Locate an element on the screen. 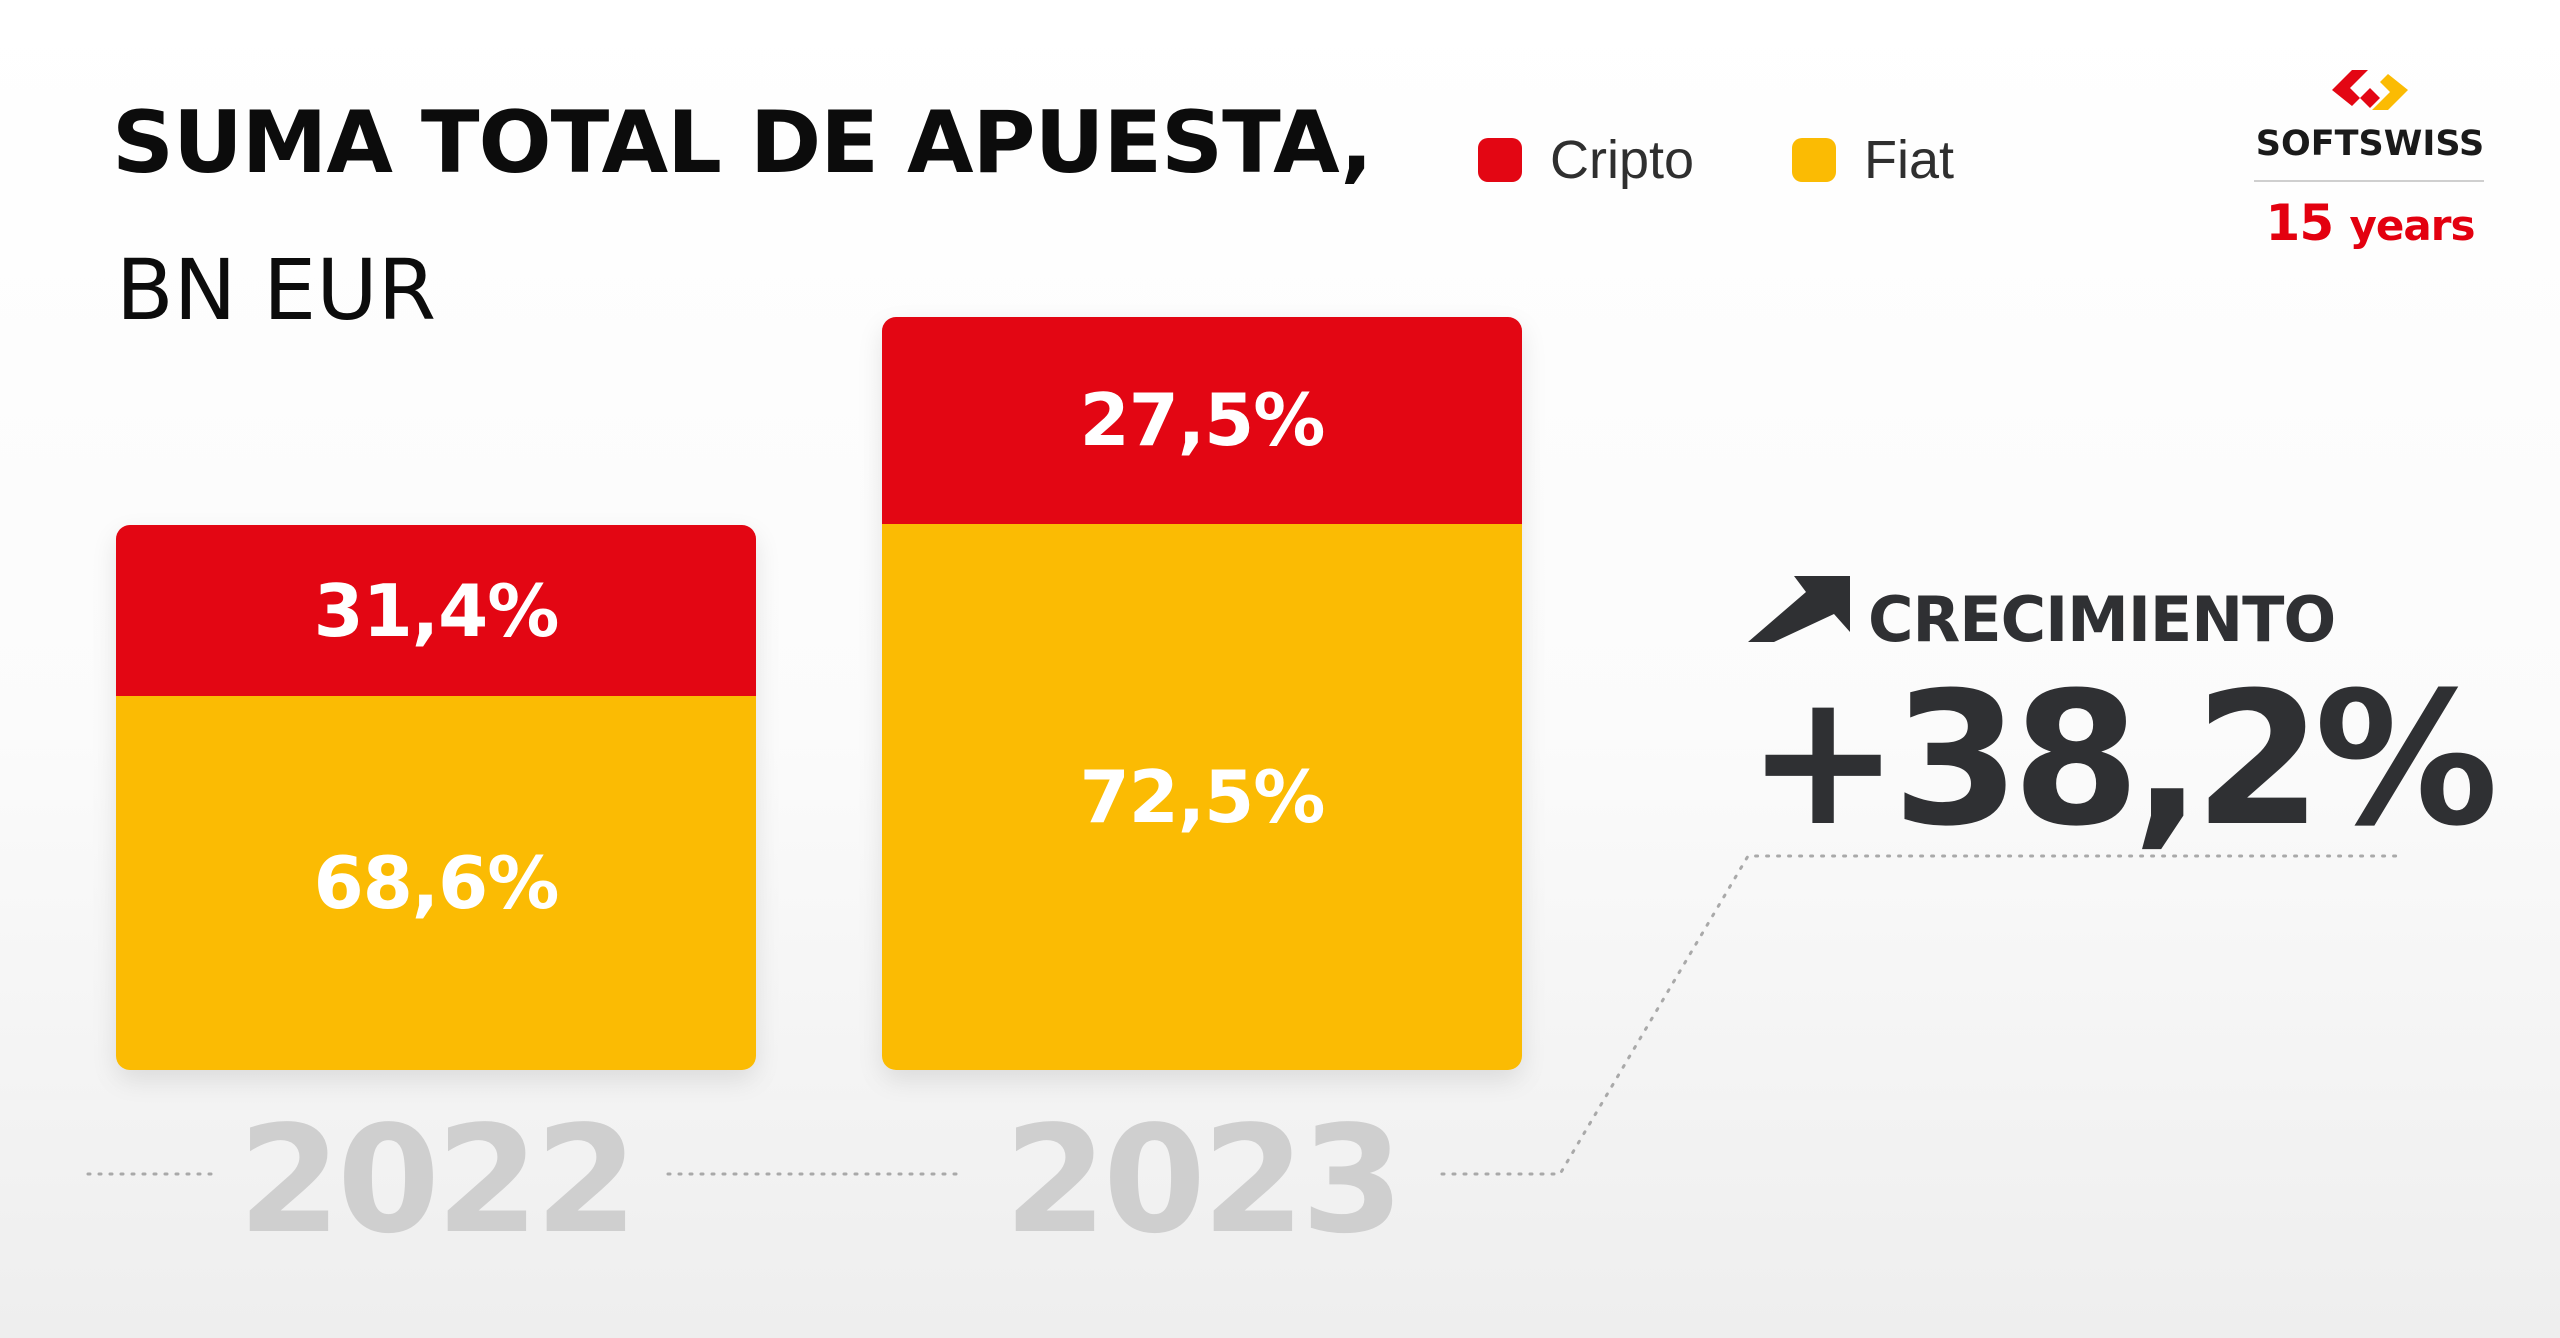 Image resolution: width=2560 pixels, height=1338 pixels. bar-segment-cripto-2022: 31,4% is located at coordinates (436, 611).